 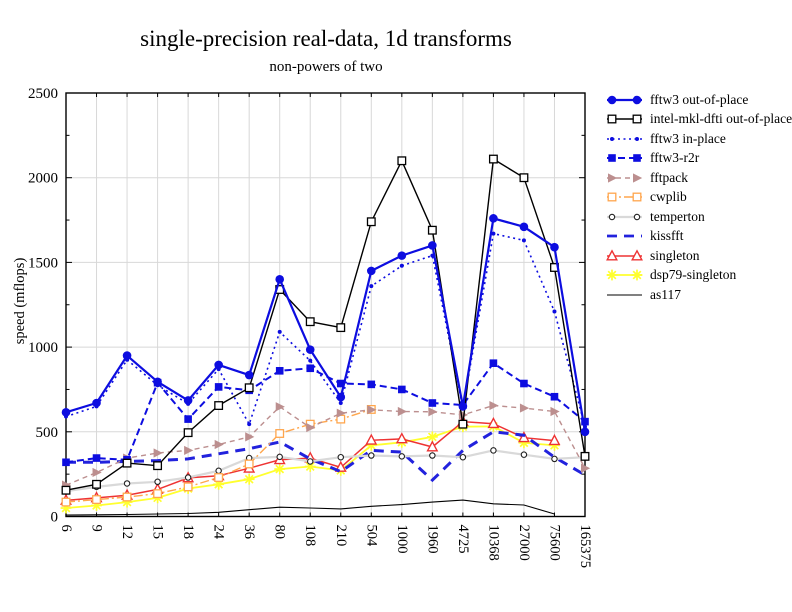 What do you see at coordinates (688, 138) in the screenshot?
I see `legend-label: fftw3 in-place` at bounding box center [688, 138].